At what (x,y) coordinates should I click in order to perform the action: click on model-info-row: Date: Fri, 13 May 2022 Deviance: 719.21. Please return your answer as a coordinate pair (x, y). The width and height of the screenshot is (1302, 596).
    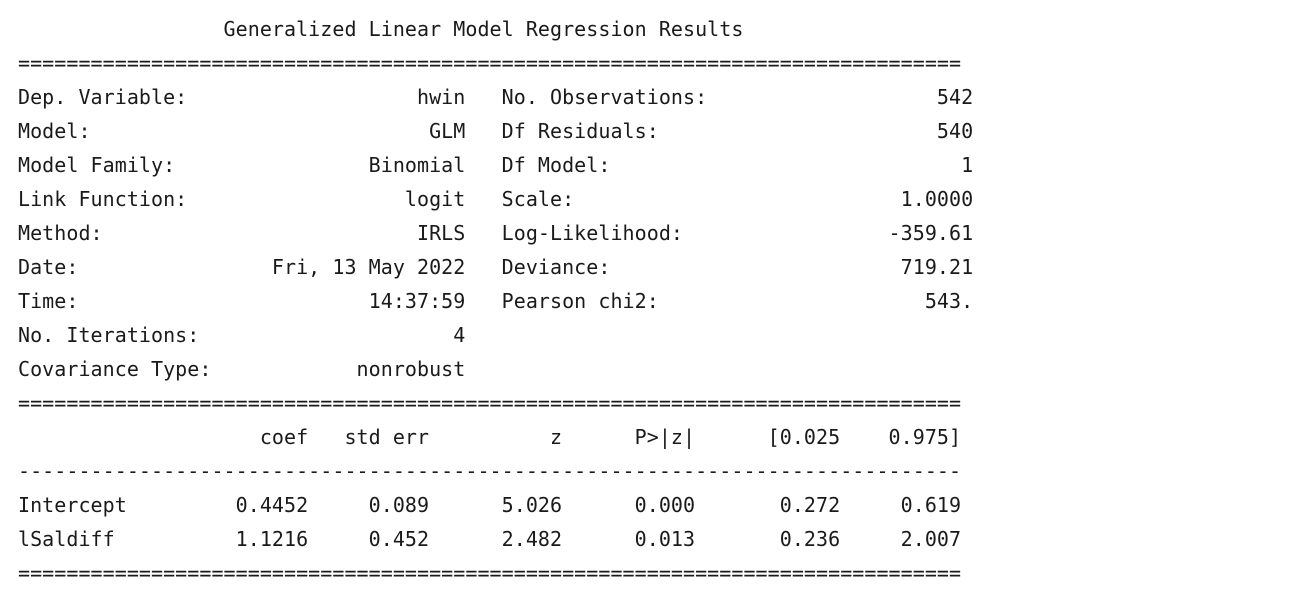
    Looking at the image, I should click on (496, 267).